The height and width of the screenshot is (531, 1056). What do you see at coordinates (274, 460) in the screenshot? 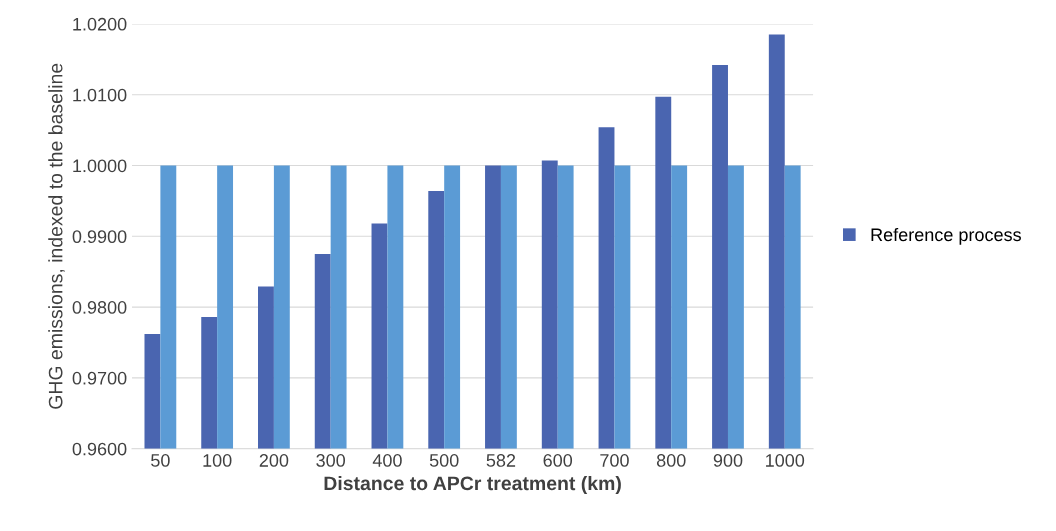
I see `x-tick-label: 200` at bounding box center [274, 460].